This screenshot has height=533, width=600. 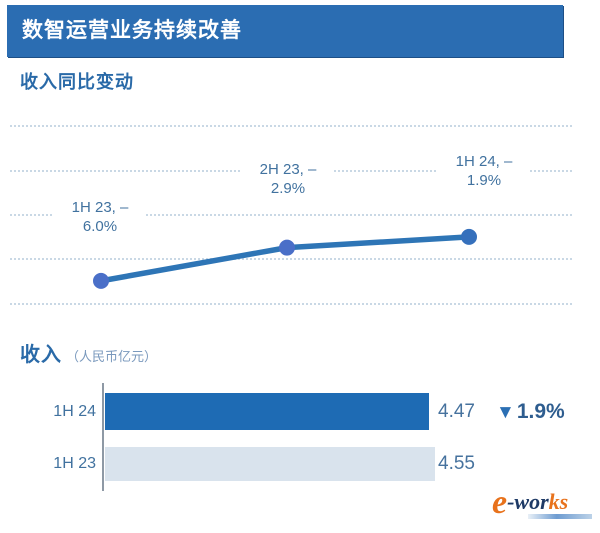 What do you see at coordinates (100, 226) in the screenshot?
I see `data-label-line2: 6.0%` at bounding box center [100, 226].